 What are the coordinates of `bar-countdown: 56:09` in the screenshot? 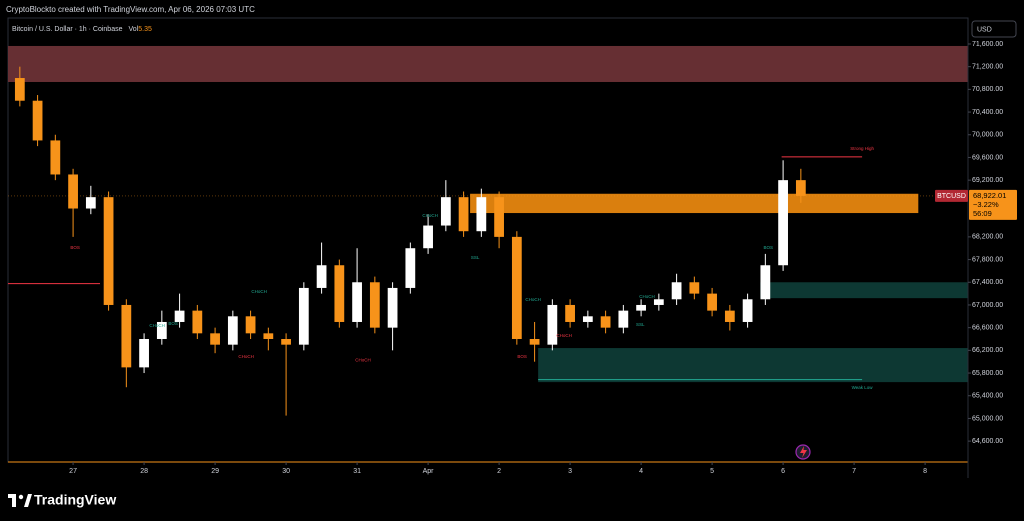 It's located at (982, 213).